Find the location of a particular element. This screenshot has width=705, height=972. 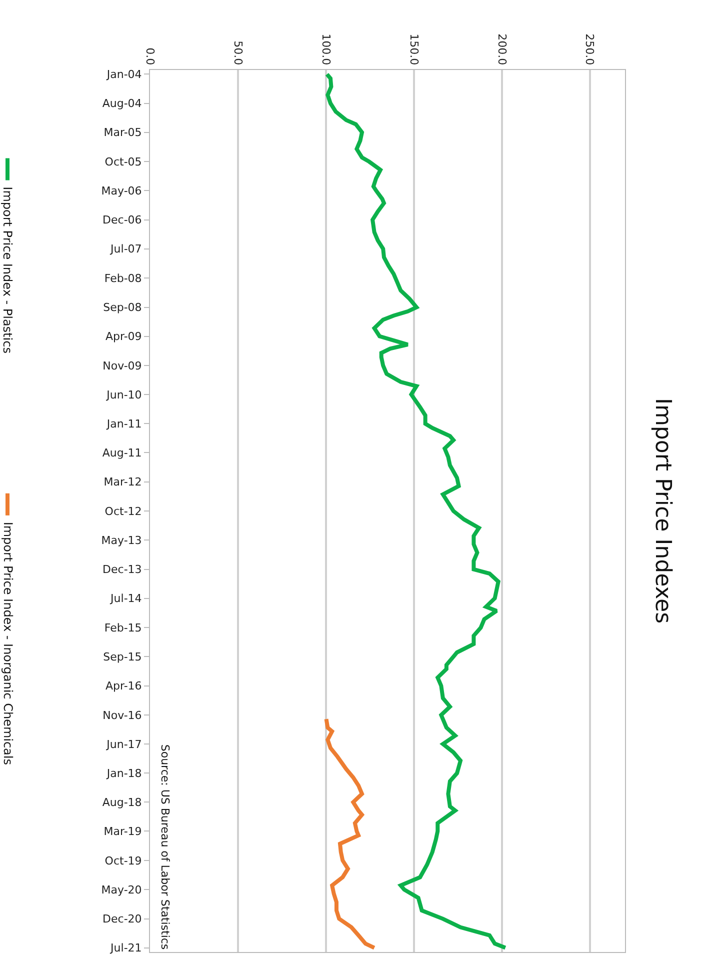

y-tick-label: Nov-16 is located at coordinates (122, 715).